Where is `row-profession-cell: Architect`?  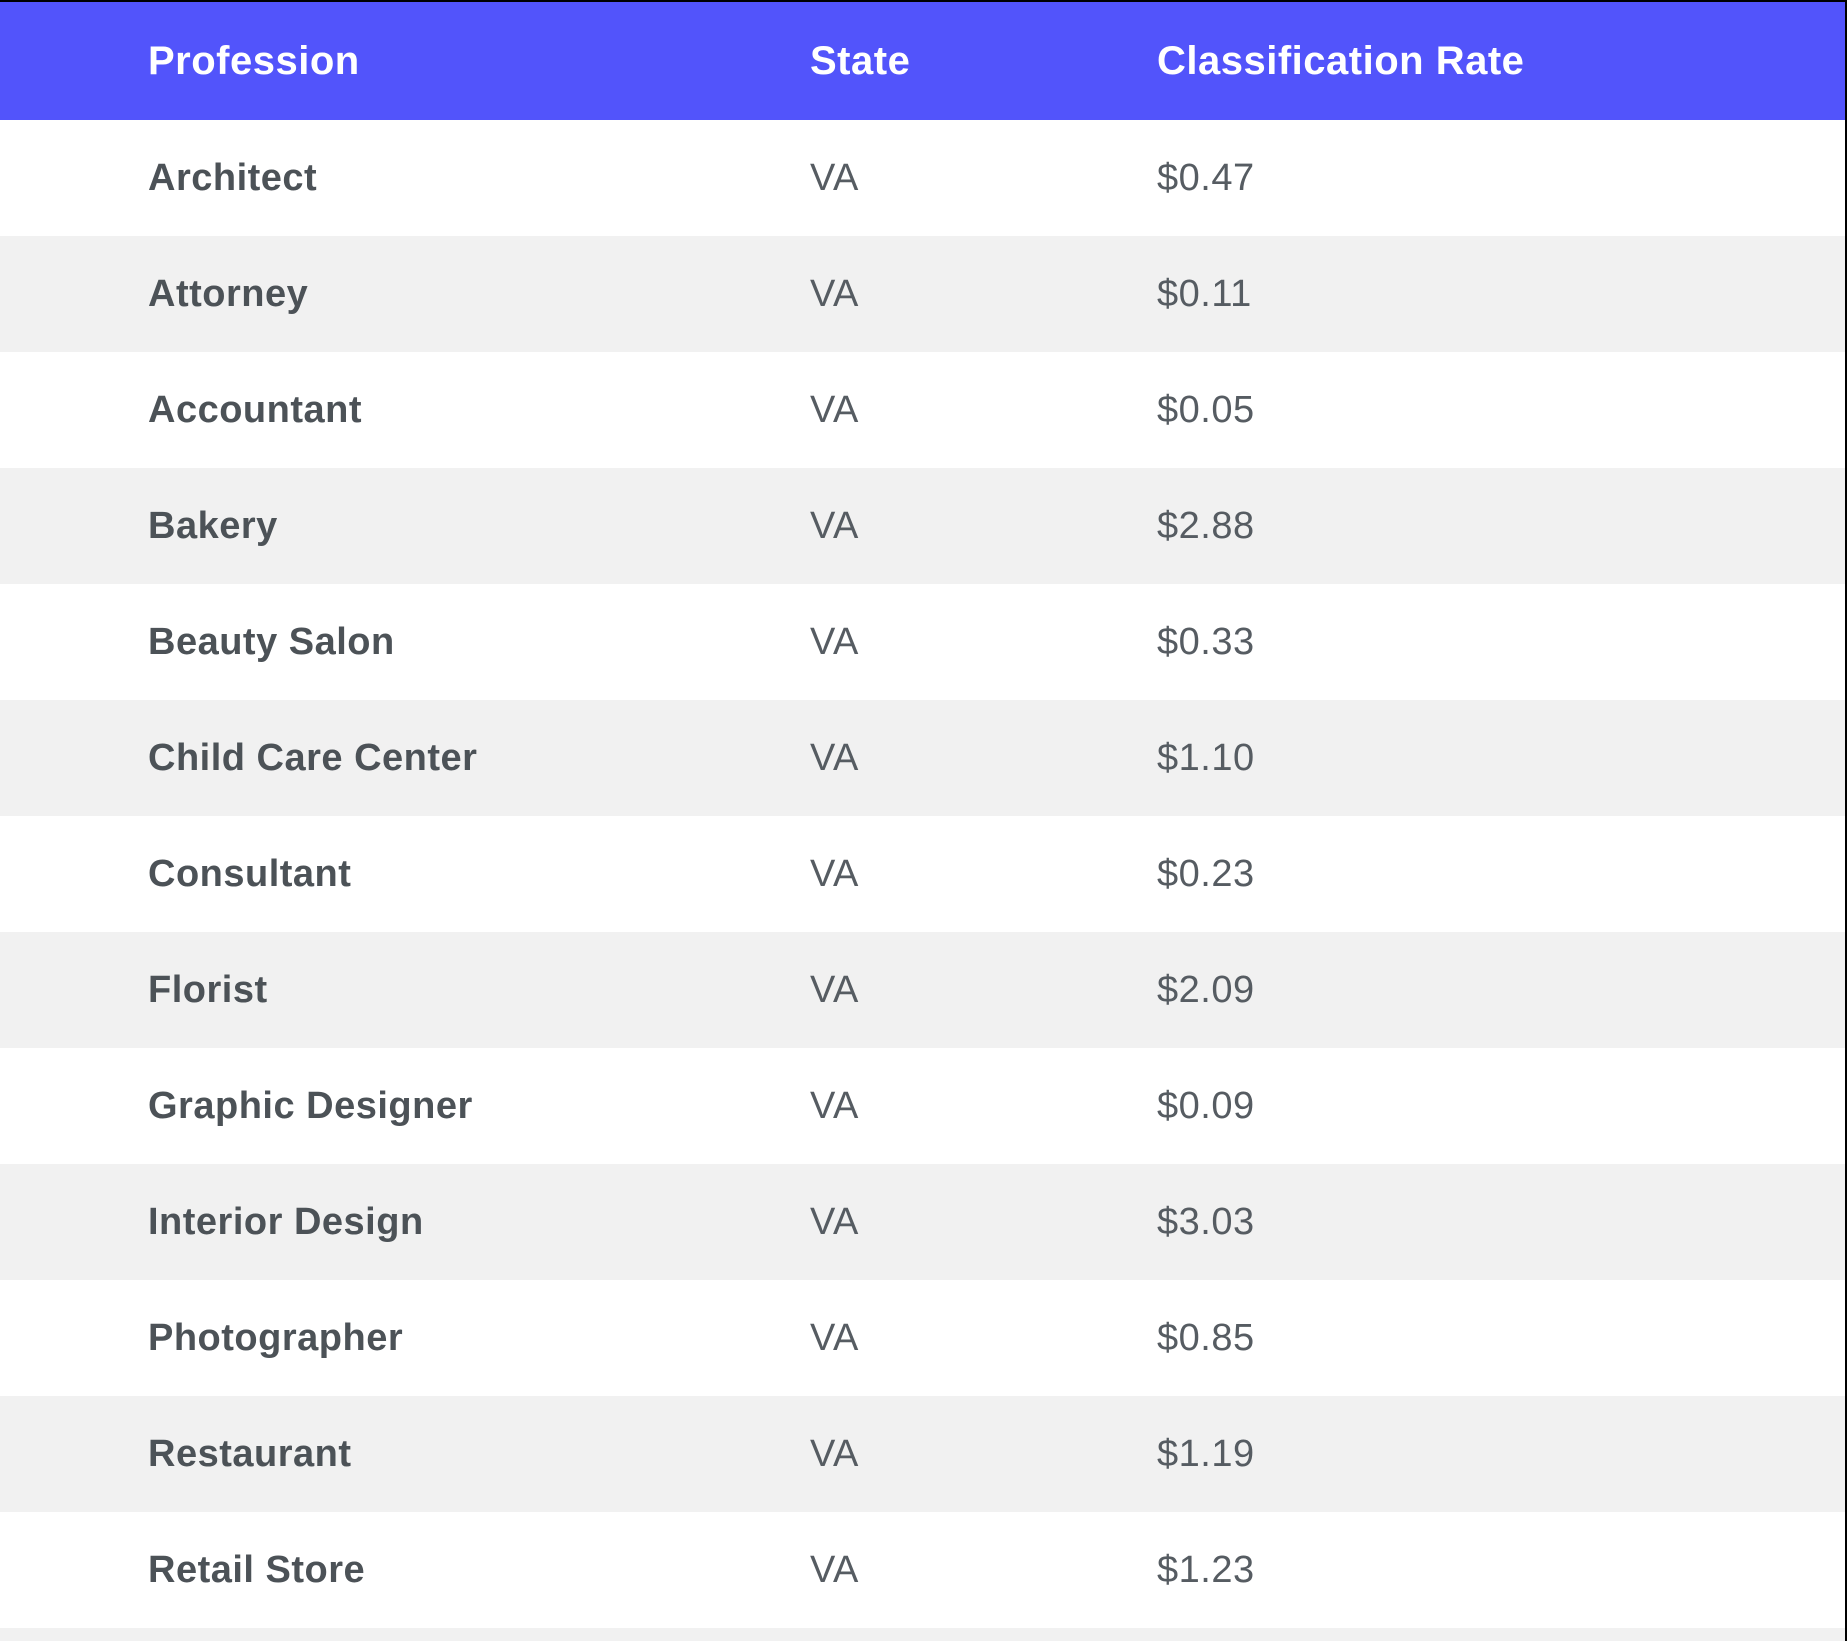 row-profession-cell: Architect is located at coordinates (233, 177).